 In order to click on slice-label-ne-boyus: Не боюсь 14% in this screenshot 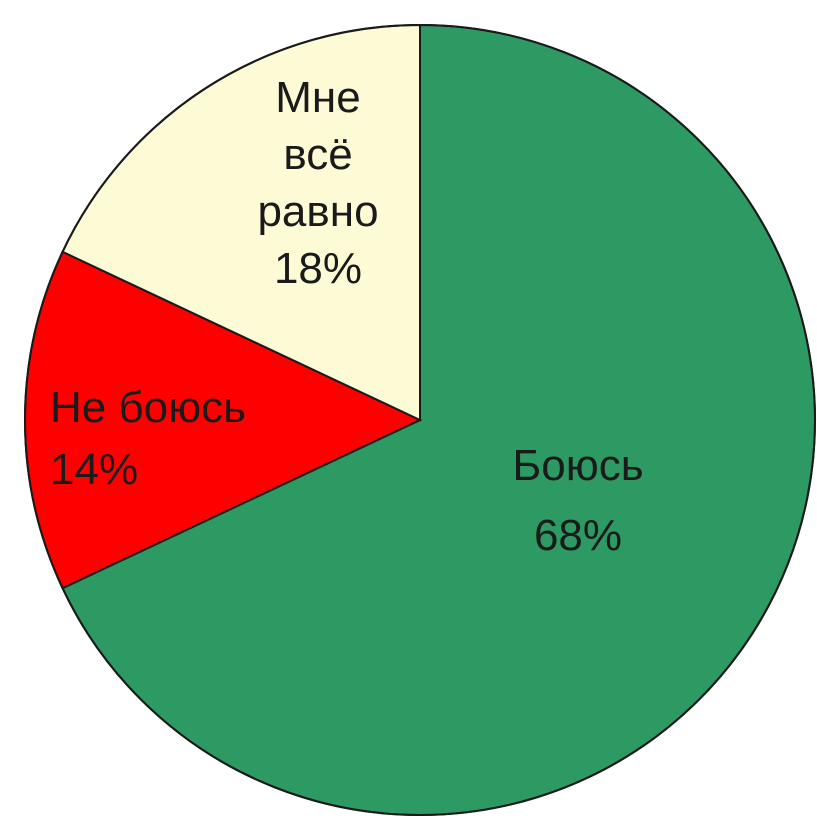, I will do `click(148, 438)`.